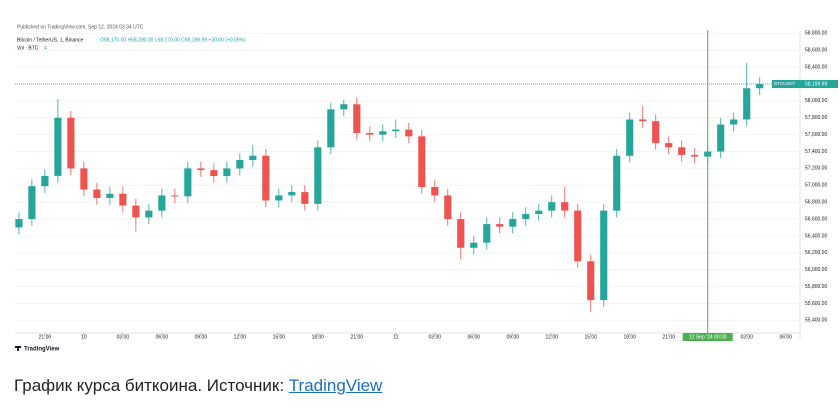 The image size is (839, 417). Describe the element at coordinates (816, 135) in the screenshot. I see `y-tick-label: 57,600.00` at that location.